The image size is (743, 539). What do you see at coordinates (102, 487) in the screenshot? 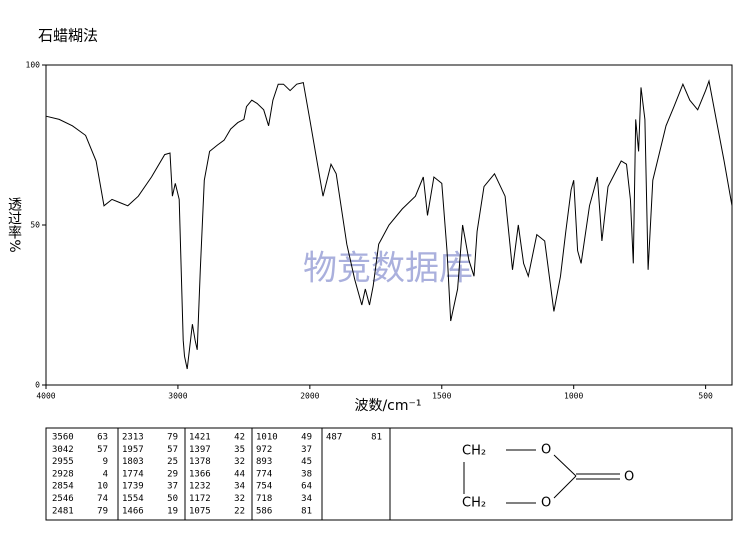
I see `peak-transmittance: 10` at bounding box center [102, 487].